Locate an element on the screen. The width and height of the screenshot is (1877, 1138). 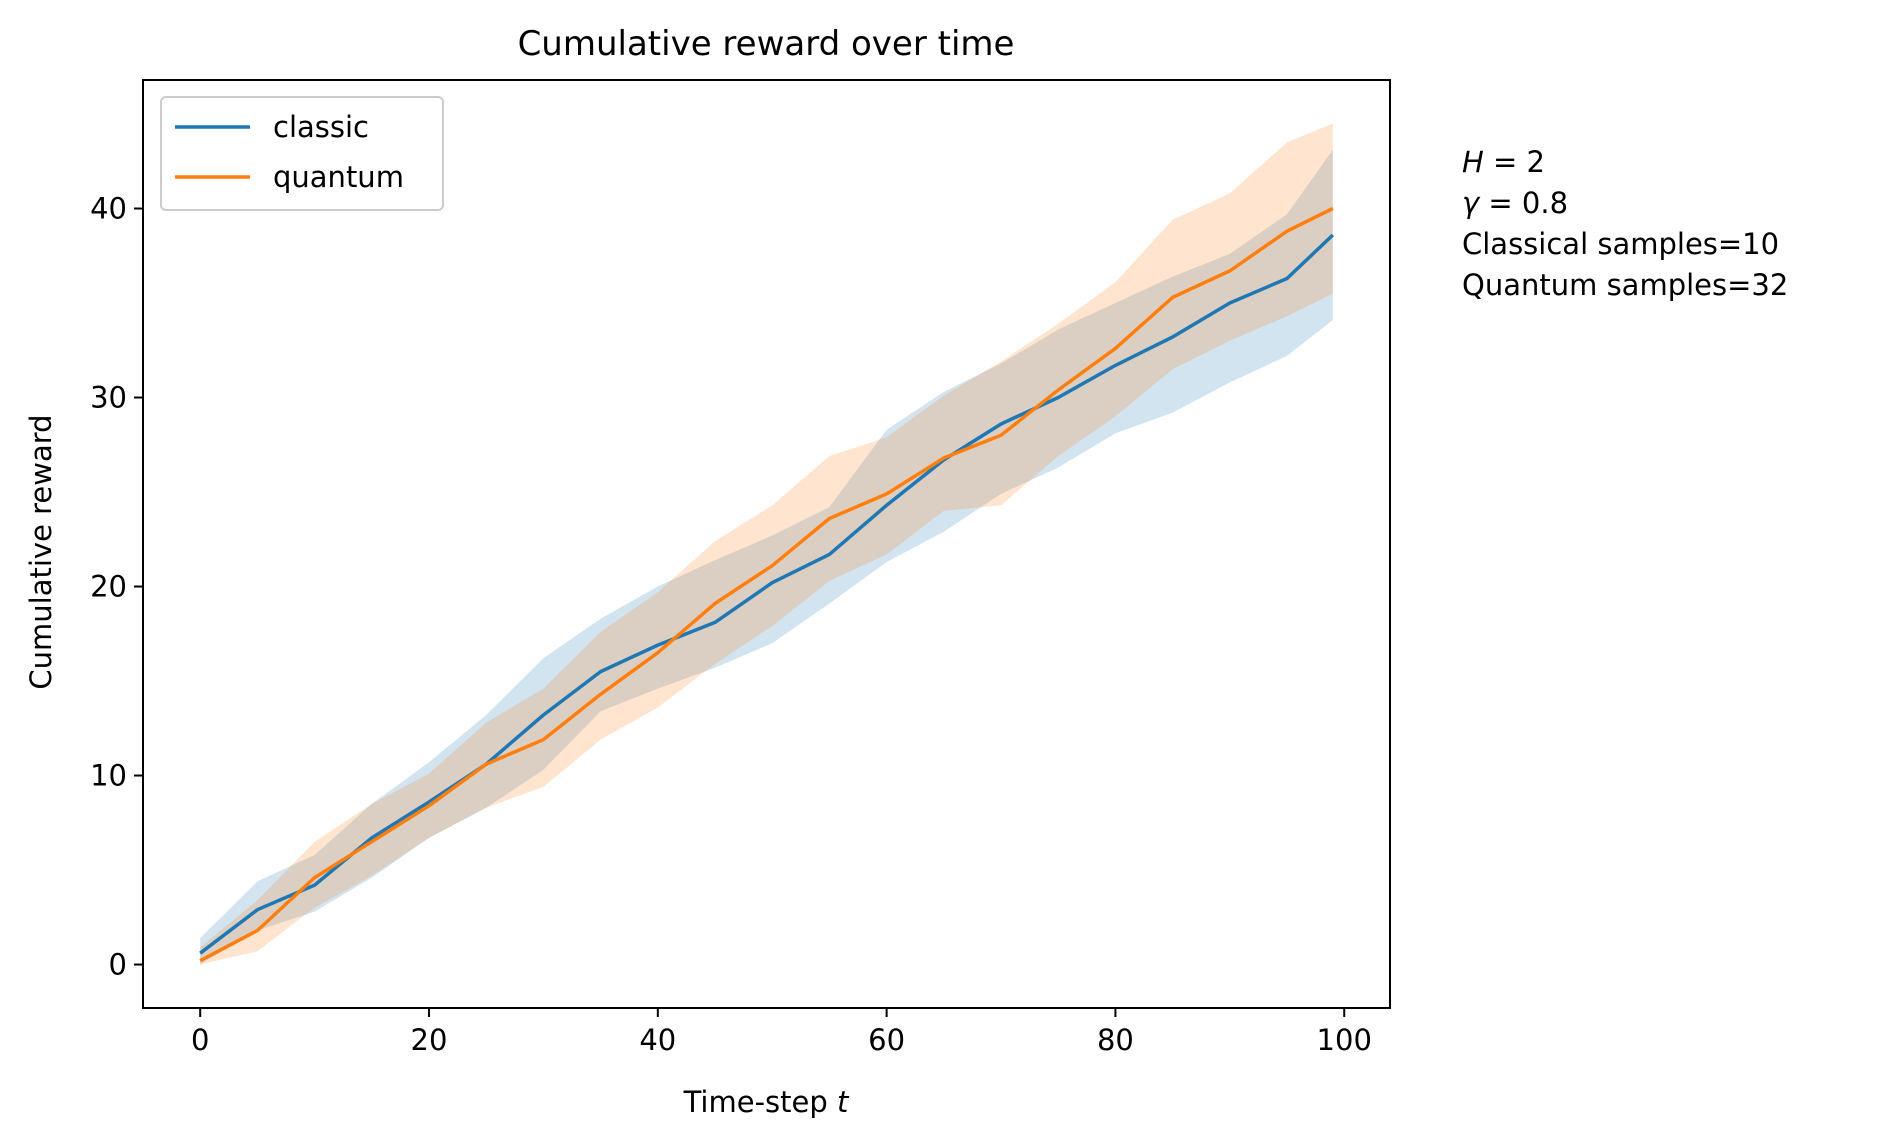
x-tick-label: 0 is located at coordinates (200, 1040).